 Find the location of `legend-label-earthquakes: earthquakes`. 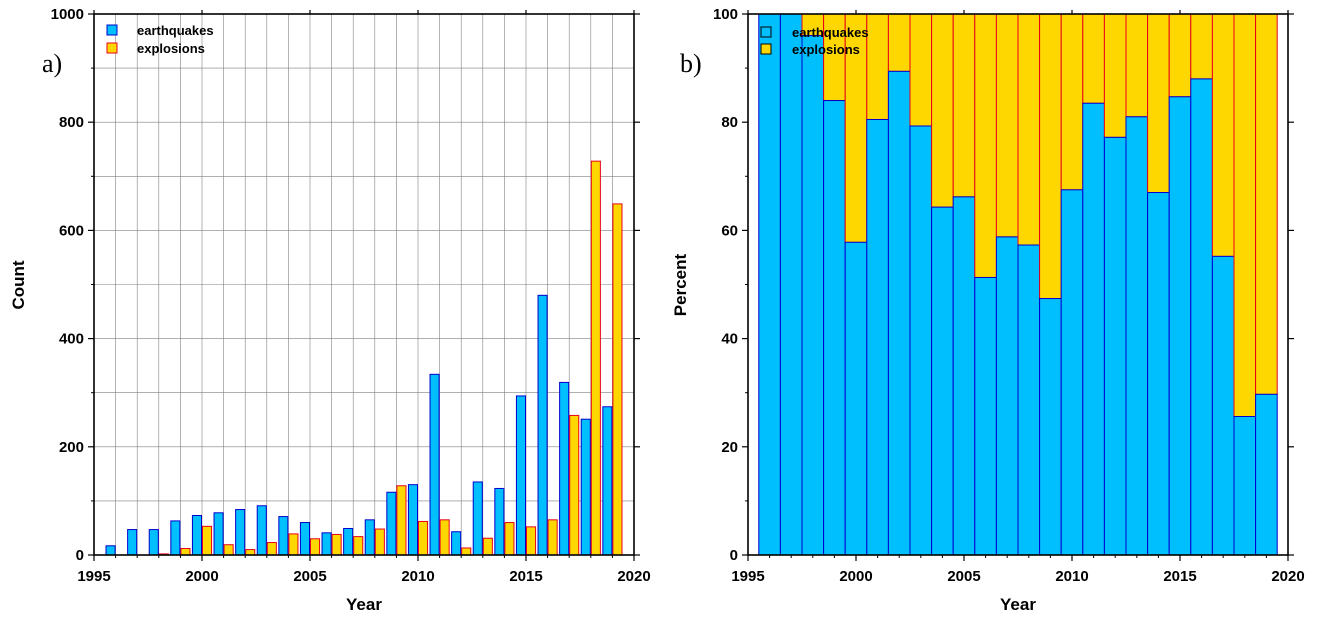

legend-label-earthquakes: earthquakes is located at coordinates (175, 30).